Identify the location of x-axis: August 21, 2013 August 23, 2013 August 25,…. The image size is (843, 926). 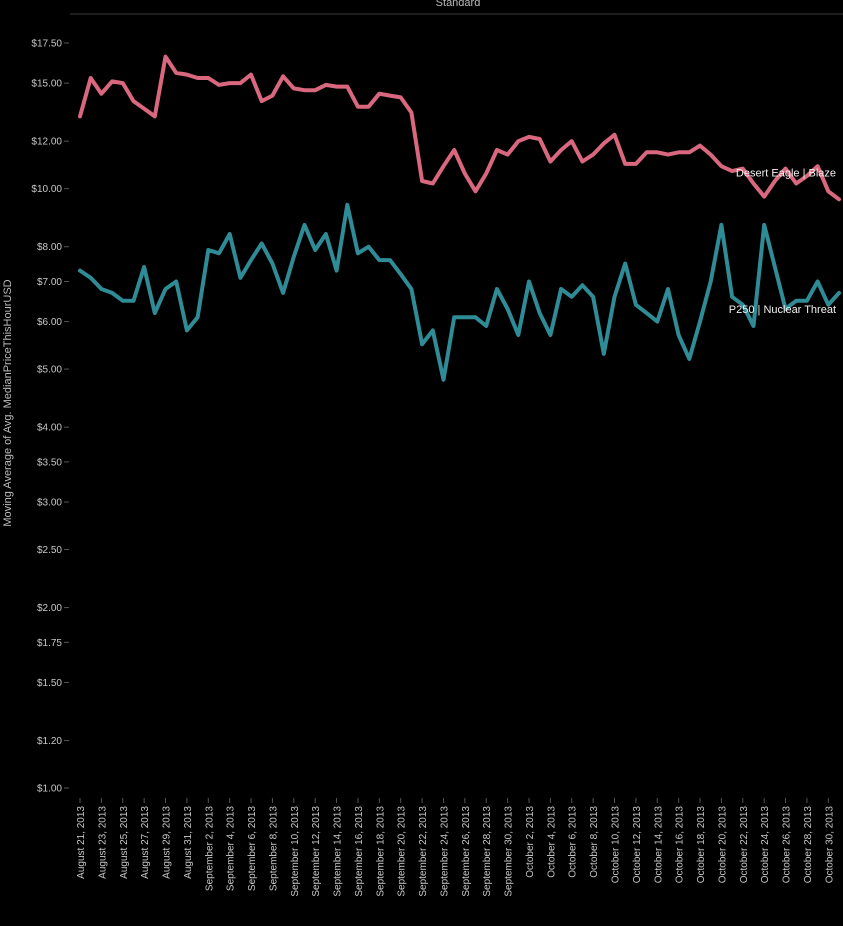
(455, 847).